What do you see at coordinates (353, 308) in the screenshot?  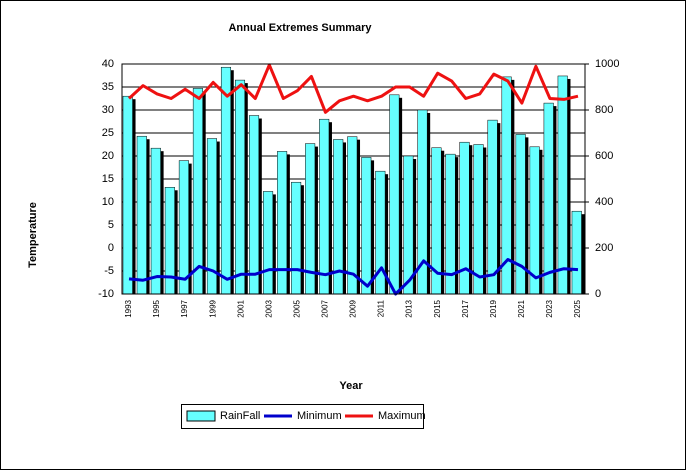 I see `x-tick-label: 2009` at bounding box center [353, 308].